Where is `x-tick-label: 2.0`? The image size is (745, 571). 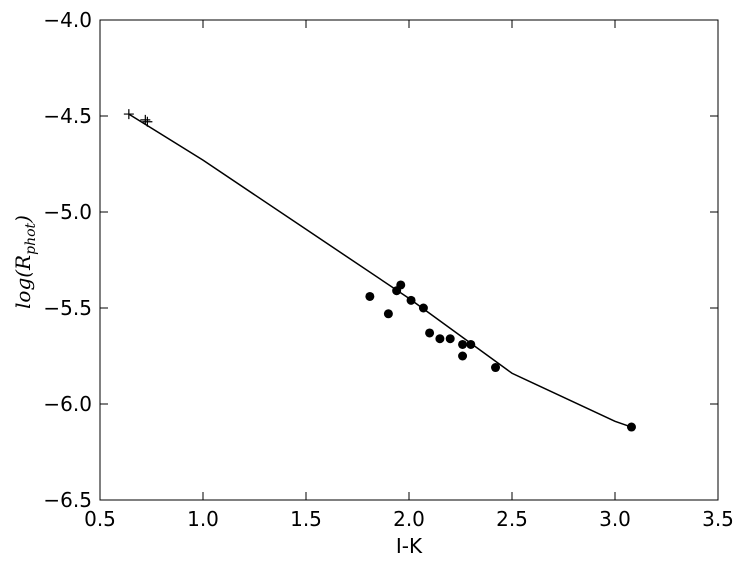
x-tick-label: 2.0 is located at coordinates (409, 519).